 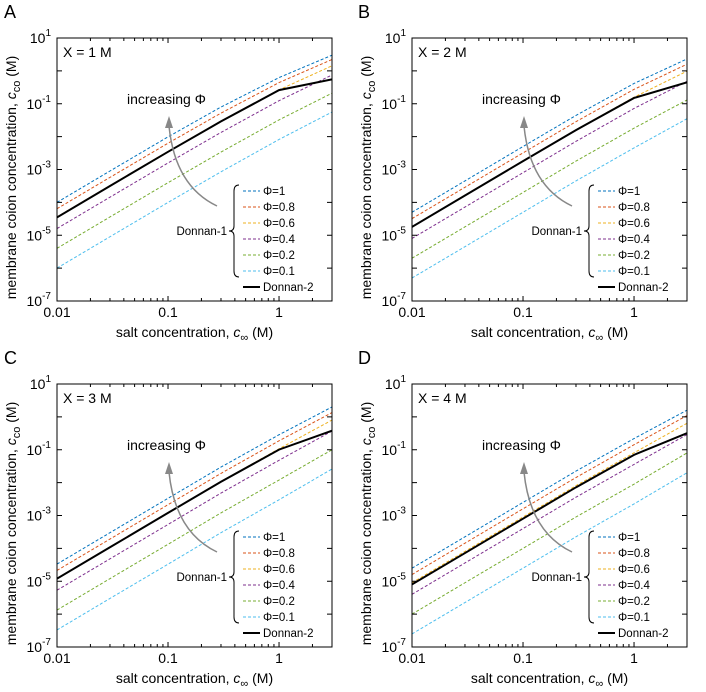 I want to click on panel-letter: D, so click(x=364, y=358).